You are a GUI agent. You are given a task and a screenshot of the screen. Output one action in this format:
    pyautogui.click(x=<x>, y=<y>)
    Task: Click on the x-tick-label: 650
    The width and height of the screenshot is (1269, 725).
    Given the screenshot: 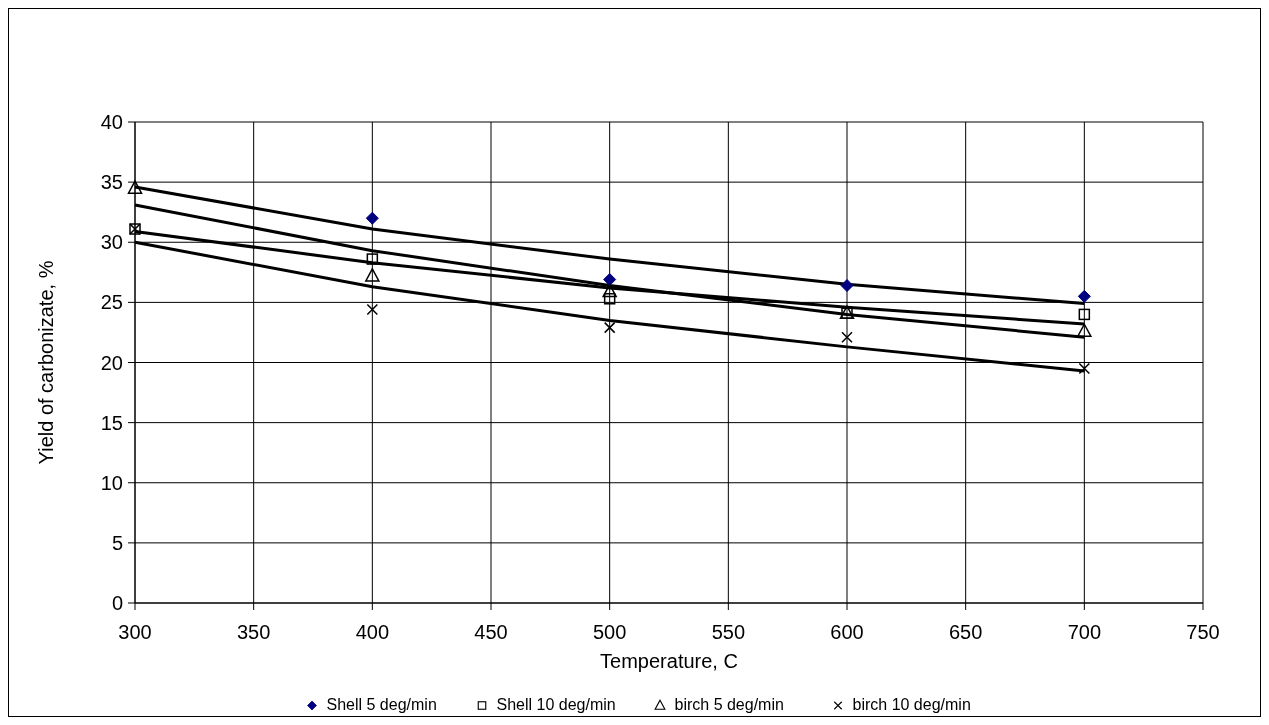 What is the action you would take?
    pyautogui.click(x=965, y=632)
    